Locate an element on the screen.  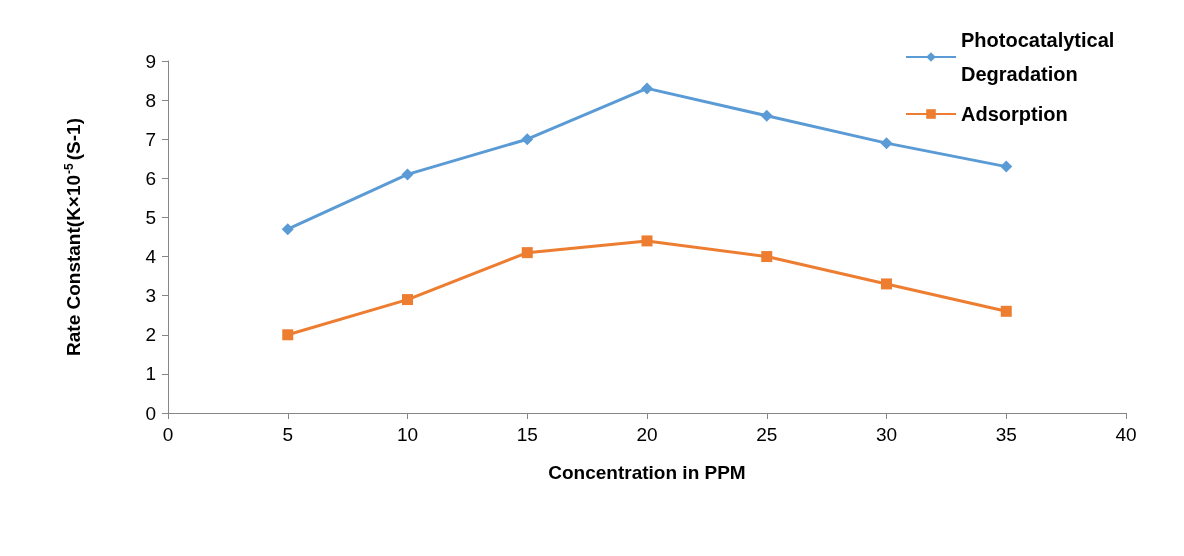
x-tick-label: 35 is located at coordinates (1006, 434).